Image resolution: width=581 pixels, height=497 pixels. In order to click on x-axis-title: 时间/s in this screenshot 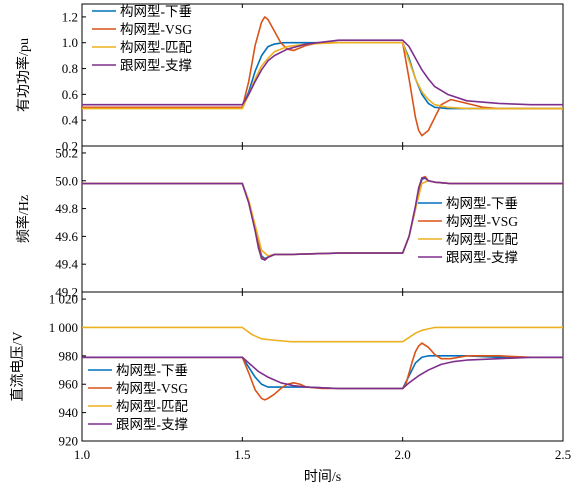, I will do `click(322, 477)`.